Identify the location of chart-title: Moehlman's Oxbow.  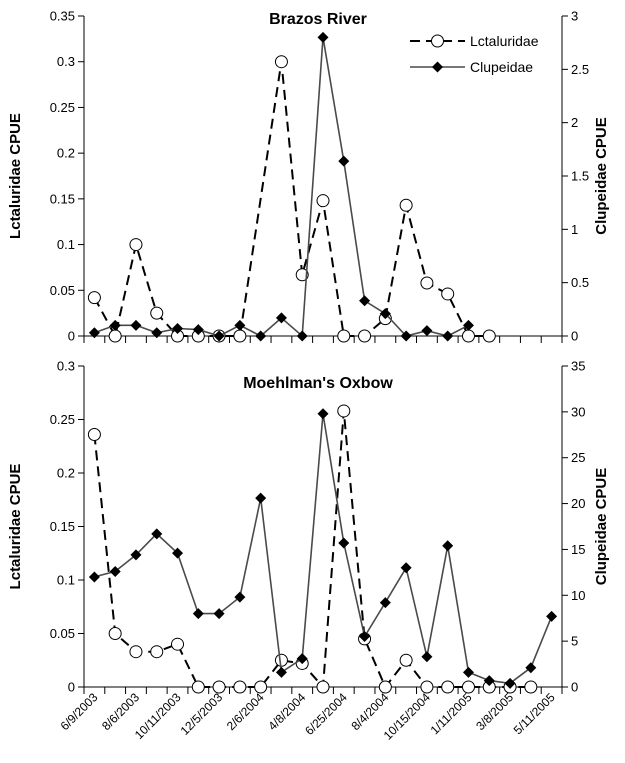
(318, 383).